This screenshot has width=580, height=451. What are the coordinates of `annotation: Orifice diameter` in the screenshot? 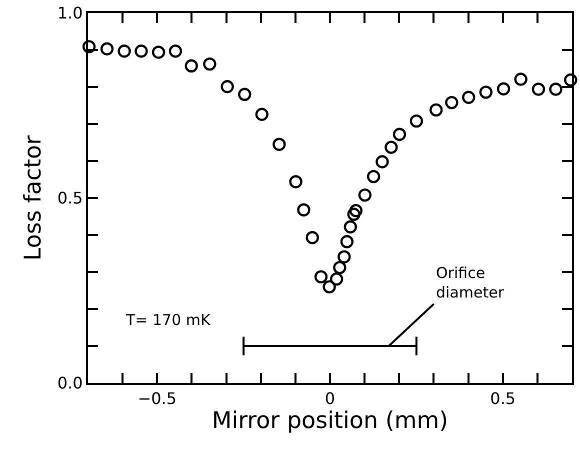 It's located at (470, 283).